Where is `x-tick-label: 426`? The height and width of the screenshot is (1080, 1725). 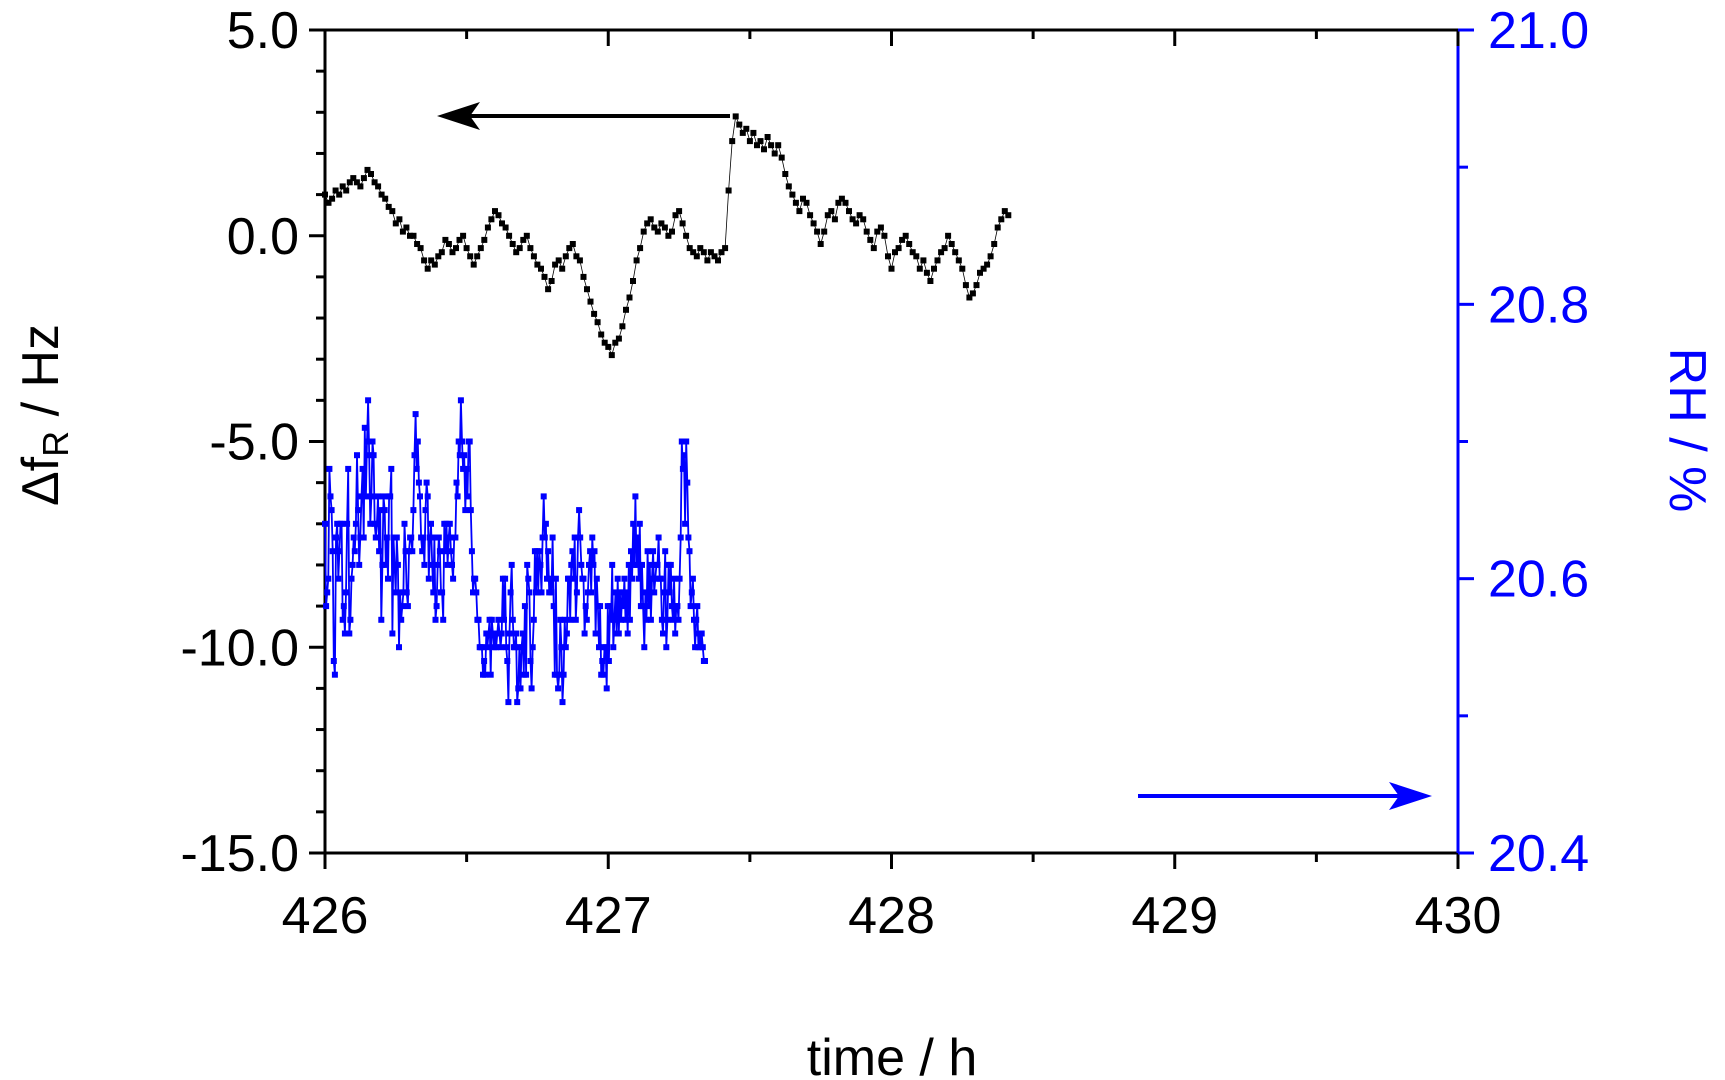
x-tick-label: 426 is located at coordinates (325, 916).